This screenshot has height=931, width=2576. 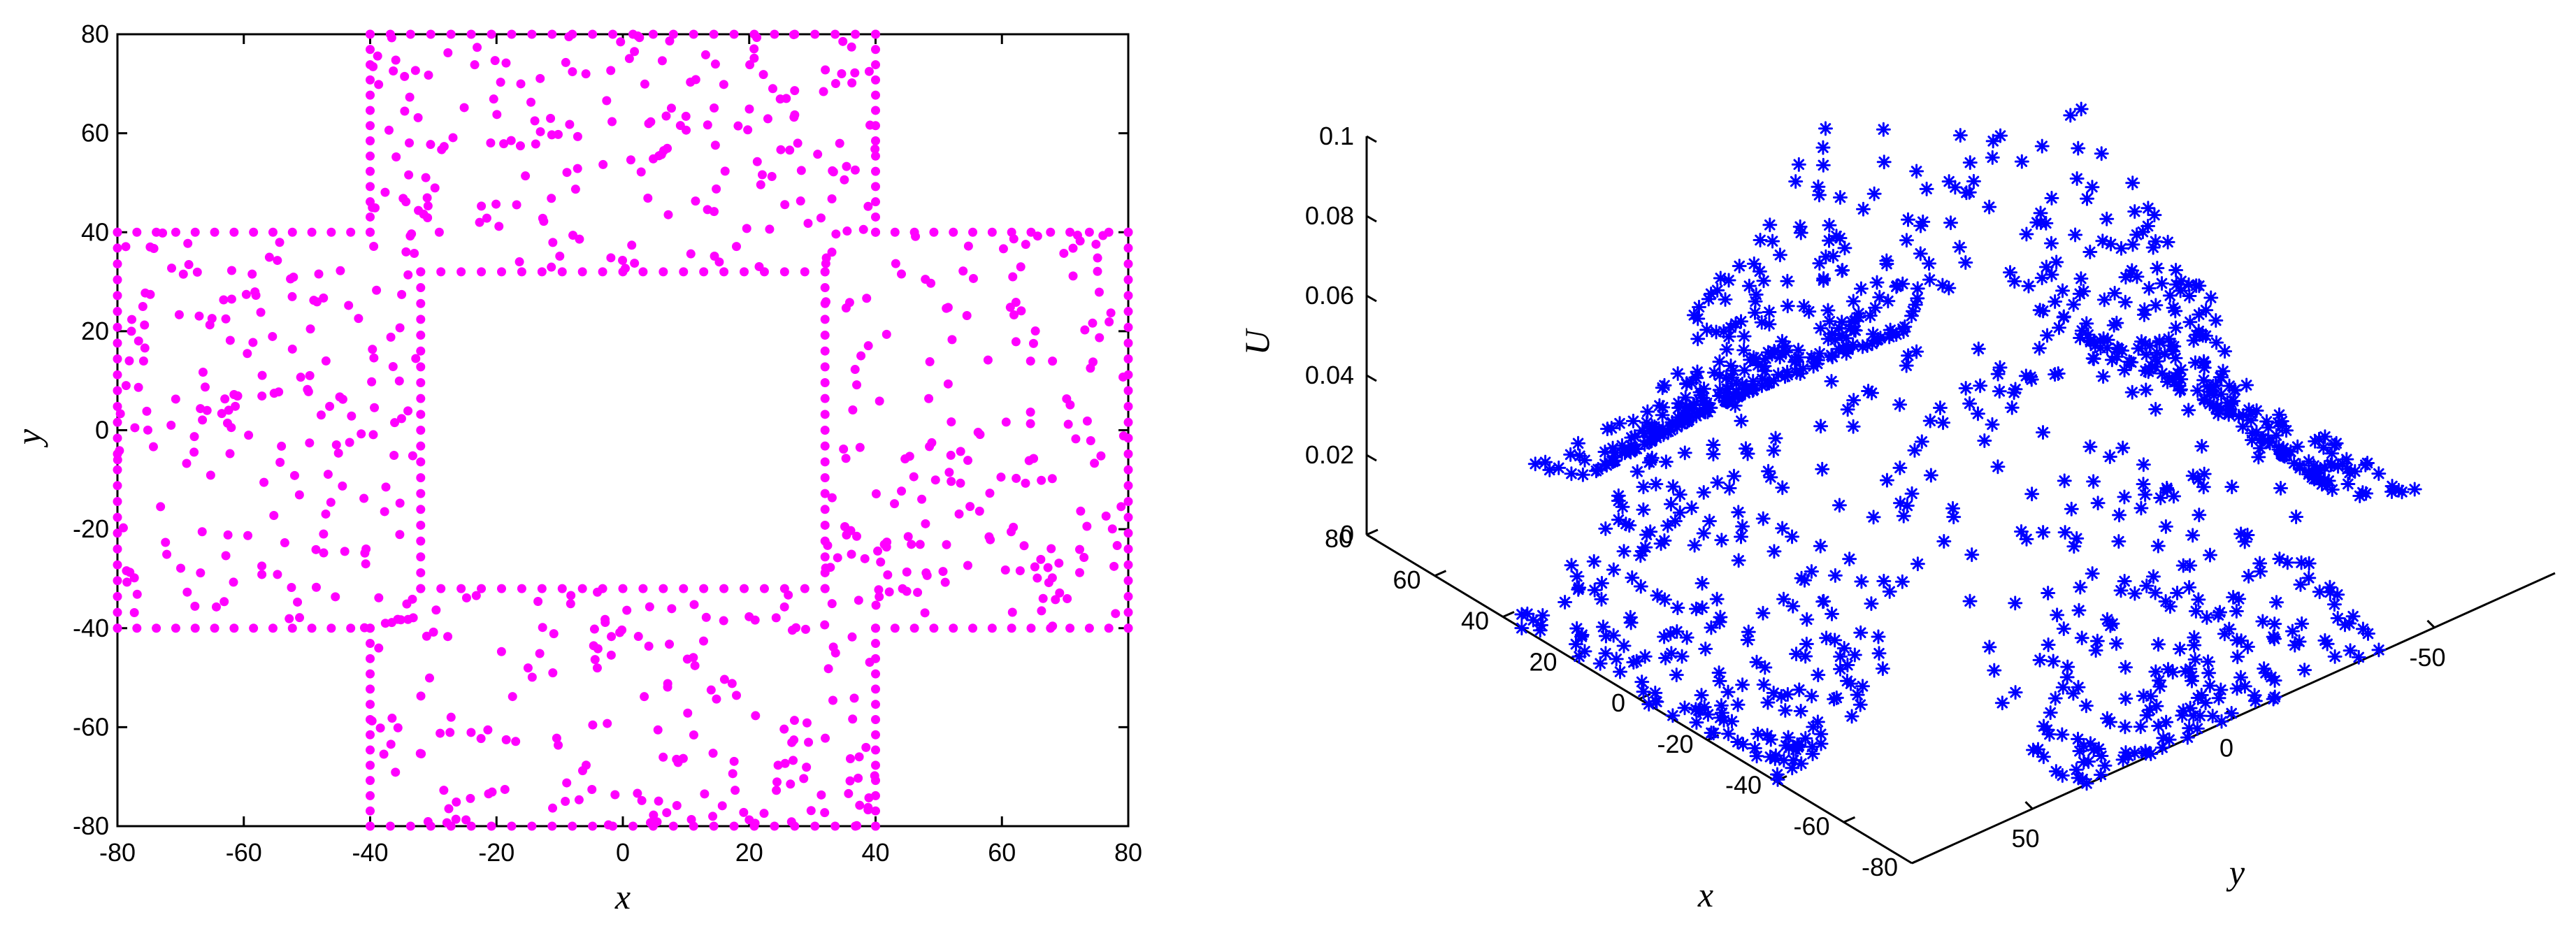 What do you see at coordinates (1618, 702) in the screenshot?
I see `x3d-tick-label: 0` at bounding box center [1618, 702].